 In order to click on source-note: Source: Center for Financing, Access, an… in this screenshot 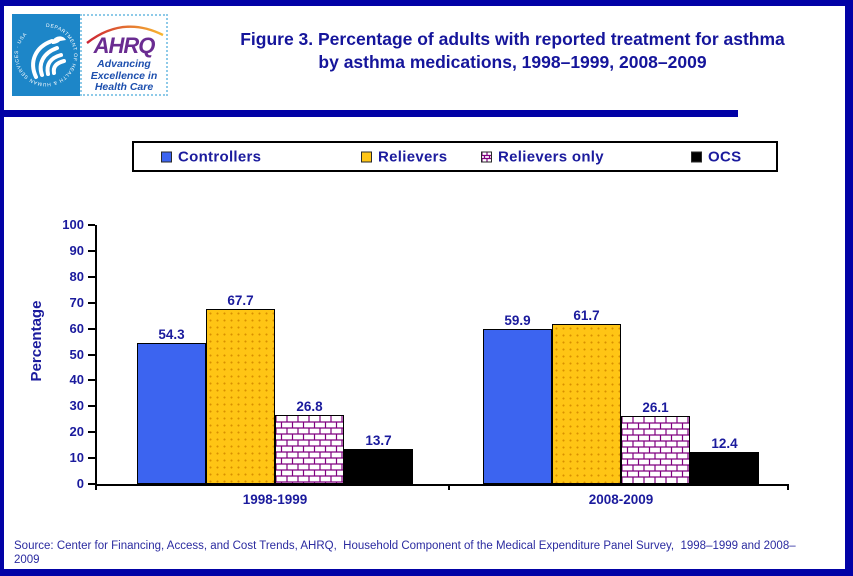, I will do `click(405, 553)`.